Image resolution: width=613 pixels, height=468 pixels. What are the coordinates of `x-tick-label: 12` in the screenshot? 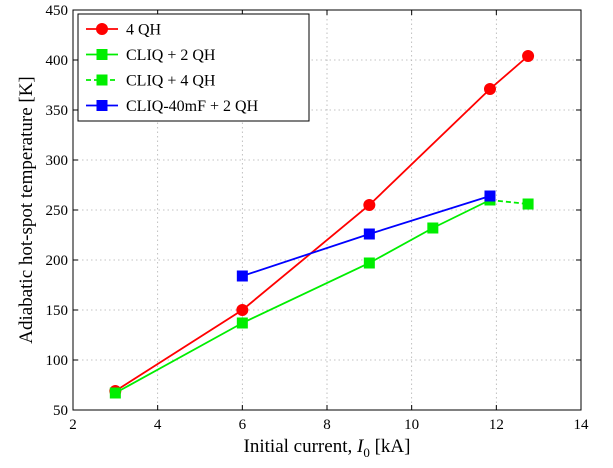 It's located at (496, 425).